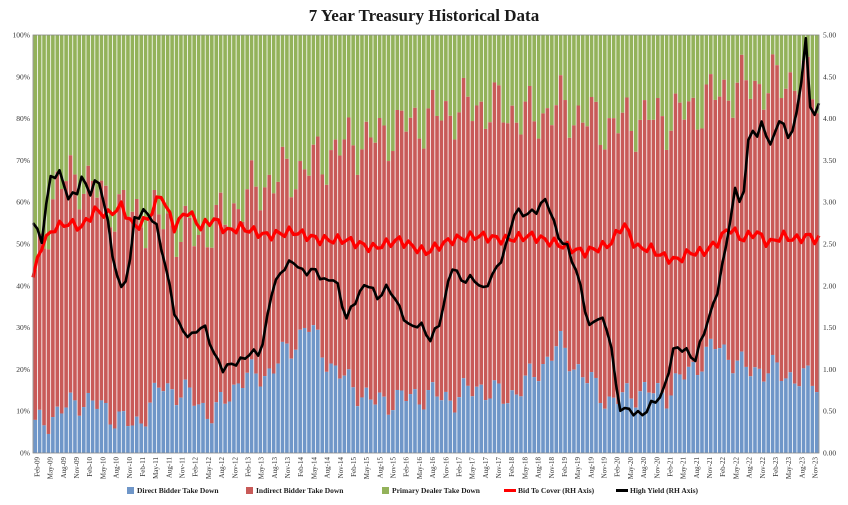 The width and height of the screenshot is (848, 505). Describe the element at coordinates (262, 468) in the screenshot. I see `x-tick-label: May-13` at that location.